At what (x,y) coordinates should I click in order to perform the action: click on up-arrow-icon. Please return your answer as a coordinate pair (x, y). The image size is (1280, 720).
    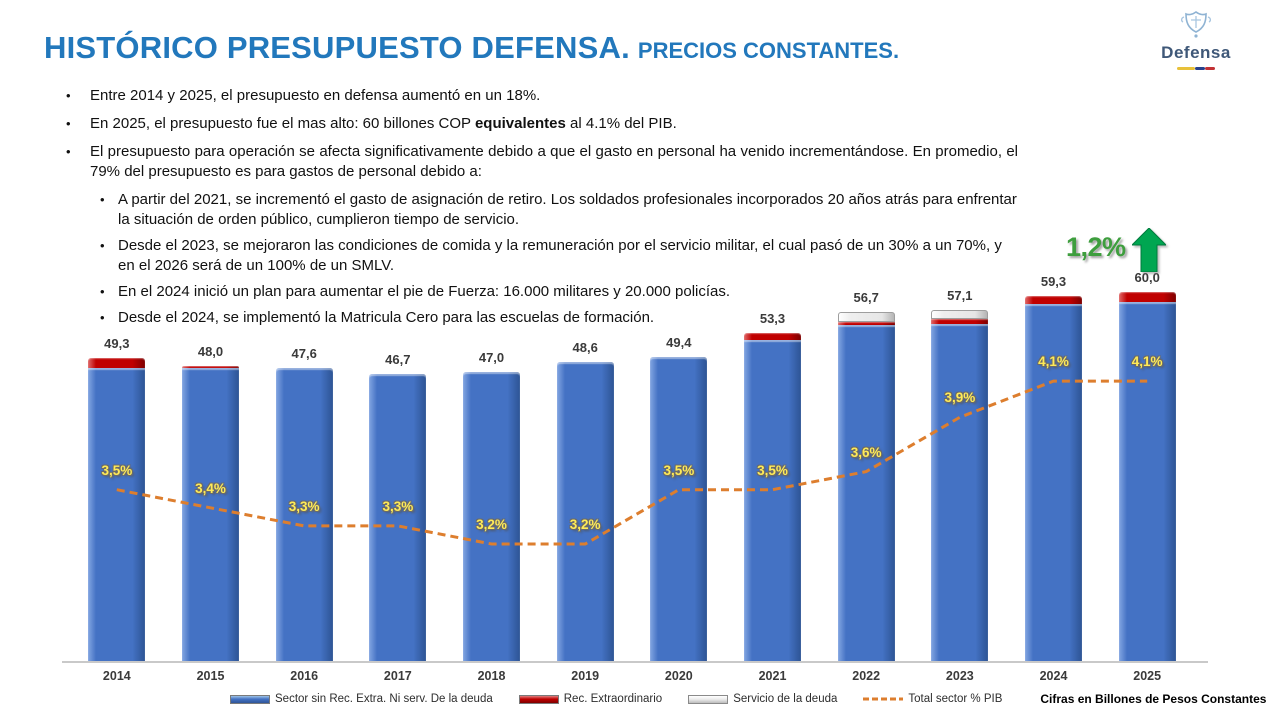
    Looking at the image, I should click on (1148, 250).